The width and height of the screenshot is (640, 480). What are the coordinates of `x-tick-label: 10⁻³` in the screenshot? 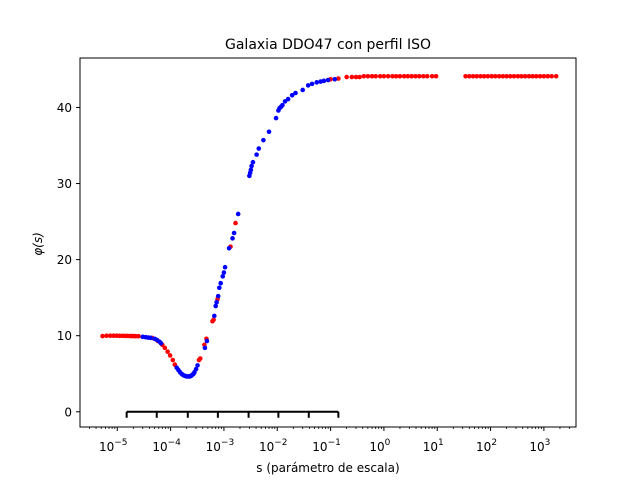 It's located at (220, 446).